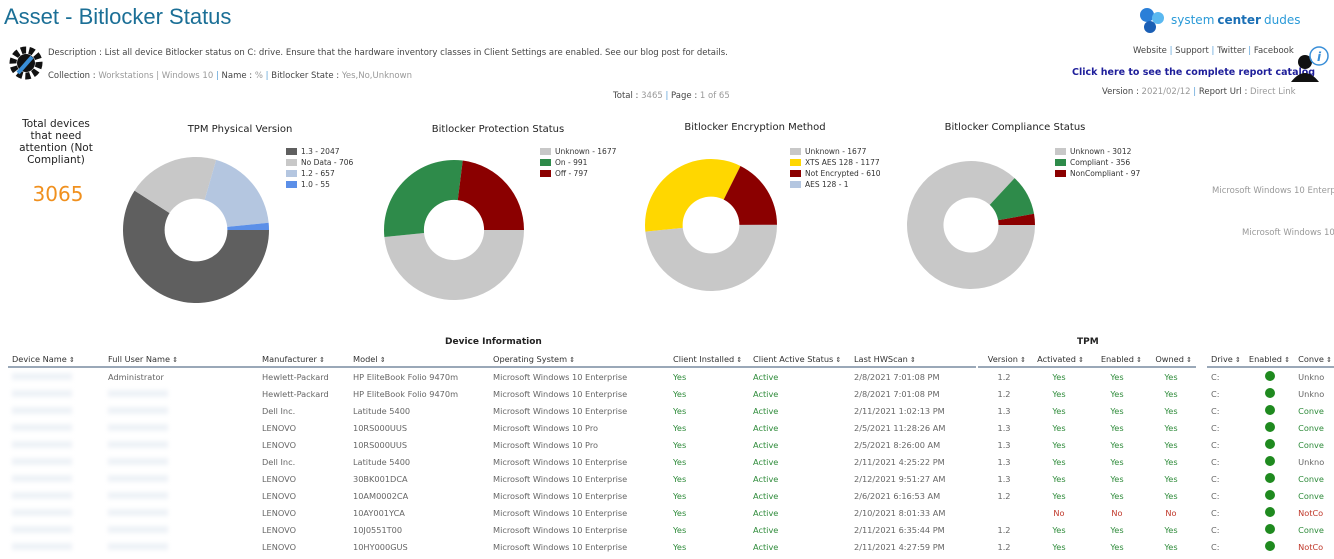 The image size is (1334, 559). What do you see at coordinates (279, 427) in the screenshot?
I see `cell: LENOVO` at bounding box center [279, 427].